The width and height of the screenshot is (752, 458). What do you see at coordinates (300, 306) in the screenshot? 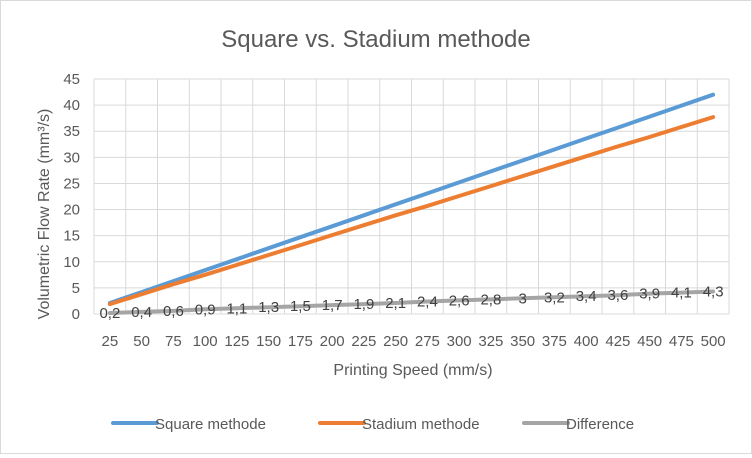
I see `data-label: 1,5` at bounding box center [300, 306].